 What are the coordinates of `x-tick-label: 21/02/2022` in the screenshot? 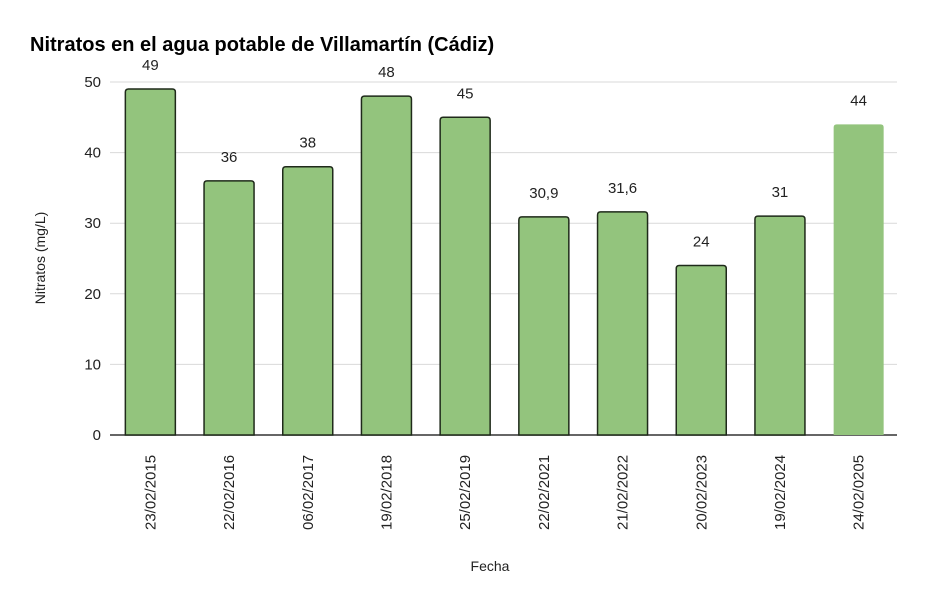 It's located at (623, 492).